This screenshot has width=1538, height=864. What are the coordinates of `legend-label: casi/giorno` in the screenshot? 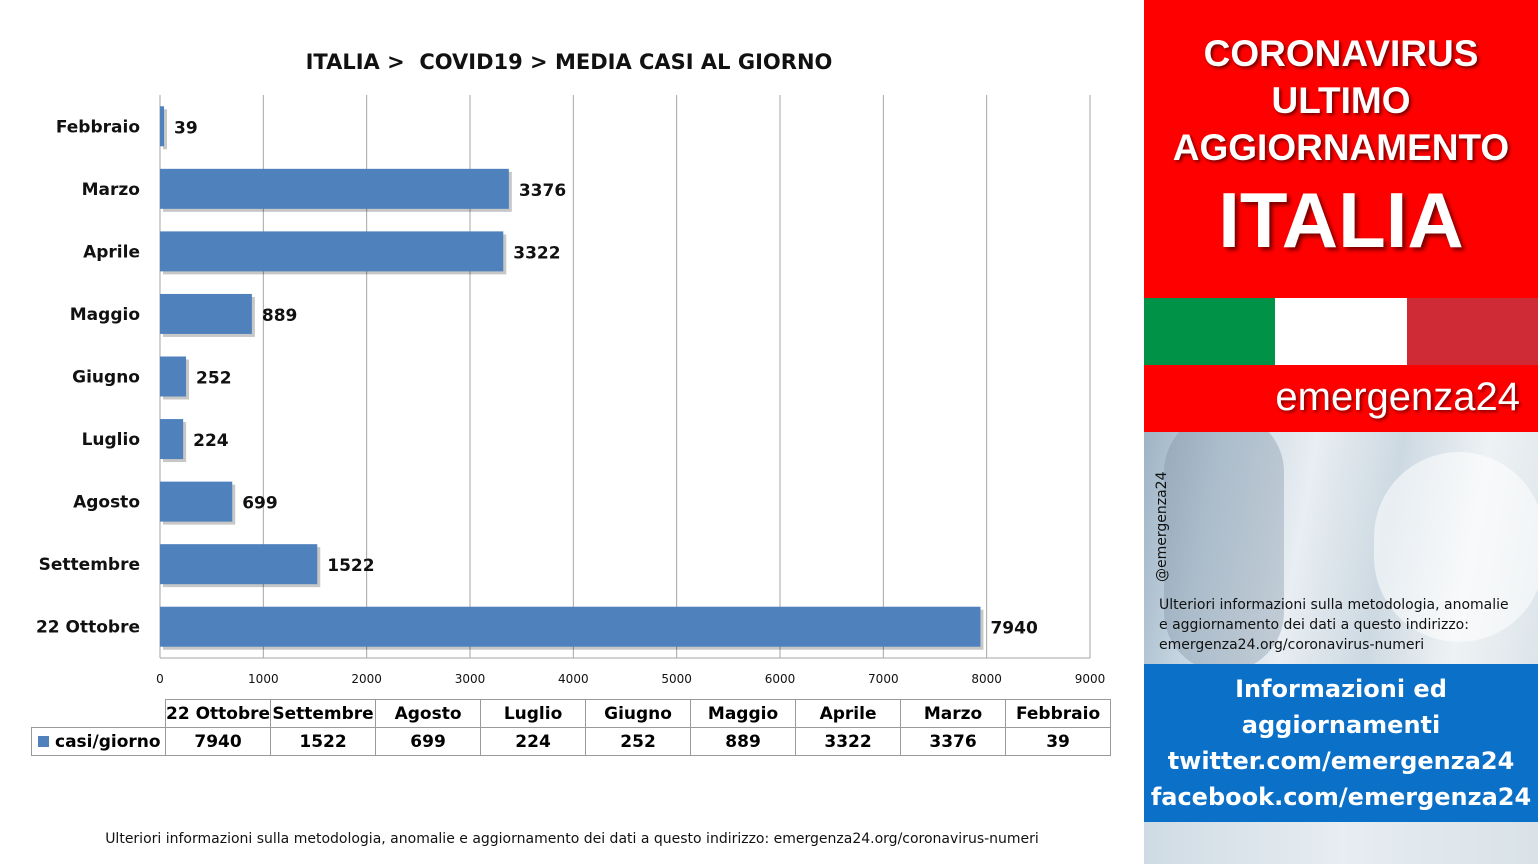 It's located at (108, 741).